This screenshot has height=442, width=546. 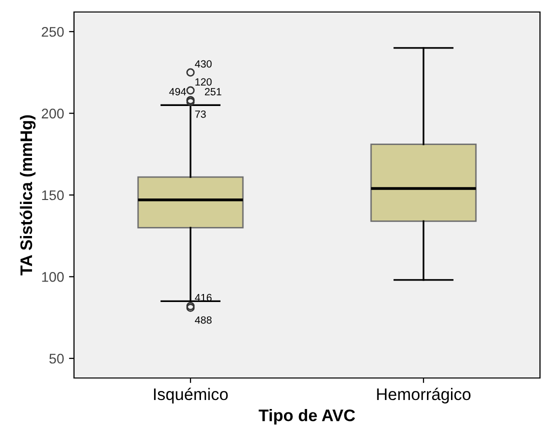 What do you see at coordinates (177, 92) in the screenshot?
I see `annotation: 494` at bounding box center [177, 92].